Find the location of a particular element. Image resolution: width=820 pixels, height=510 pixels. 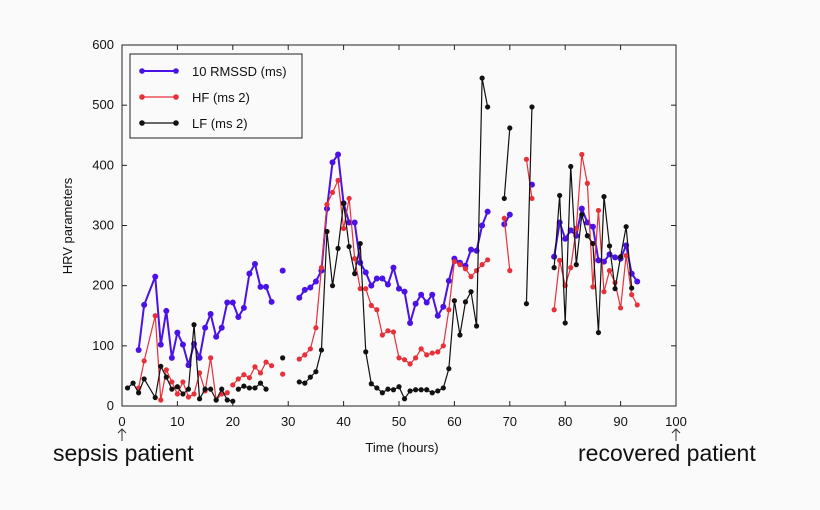

y-tick-label: 200 is located at coordinates (103, 285).